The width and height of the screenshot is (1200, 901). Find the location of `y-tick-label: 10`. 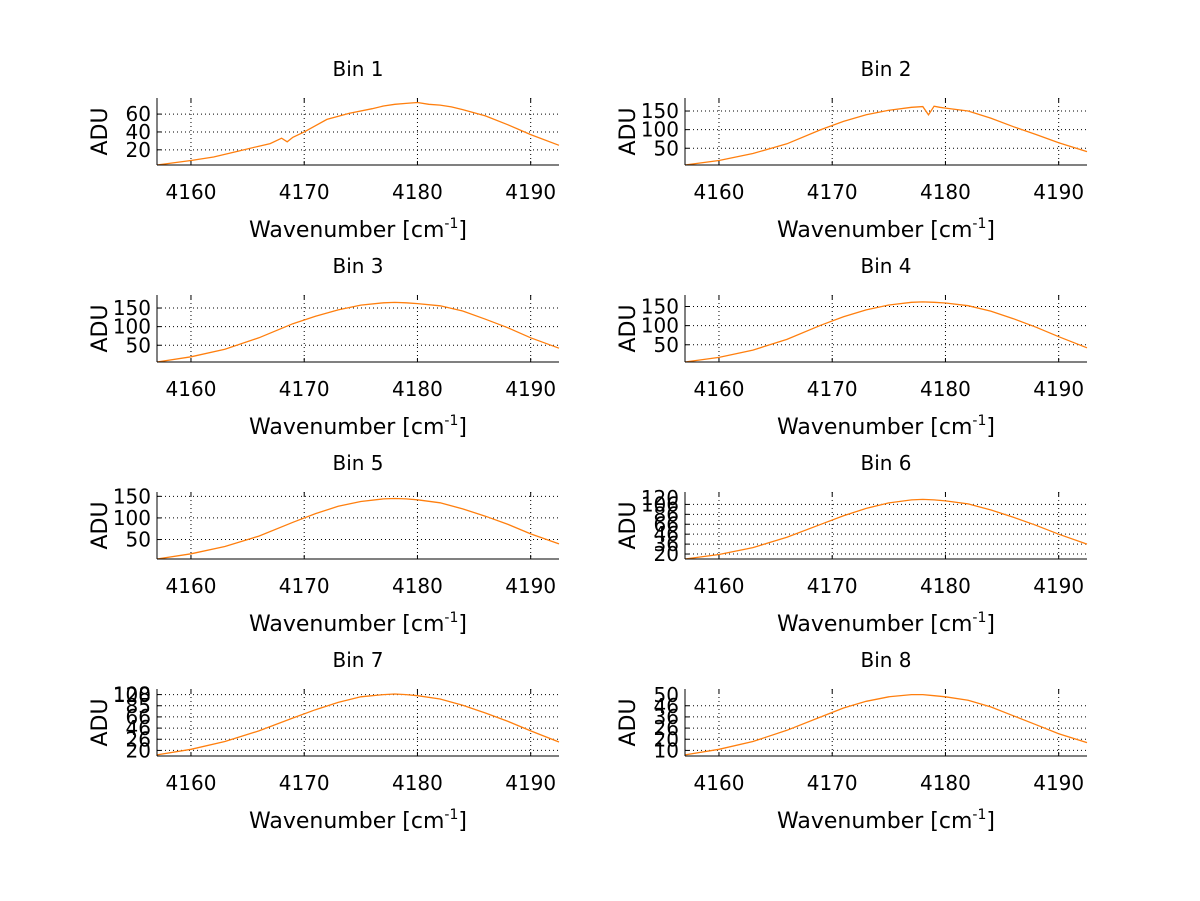

y-tick-label: 10 is located at coordinates (666, 750).